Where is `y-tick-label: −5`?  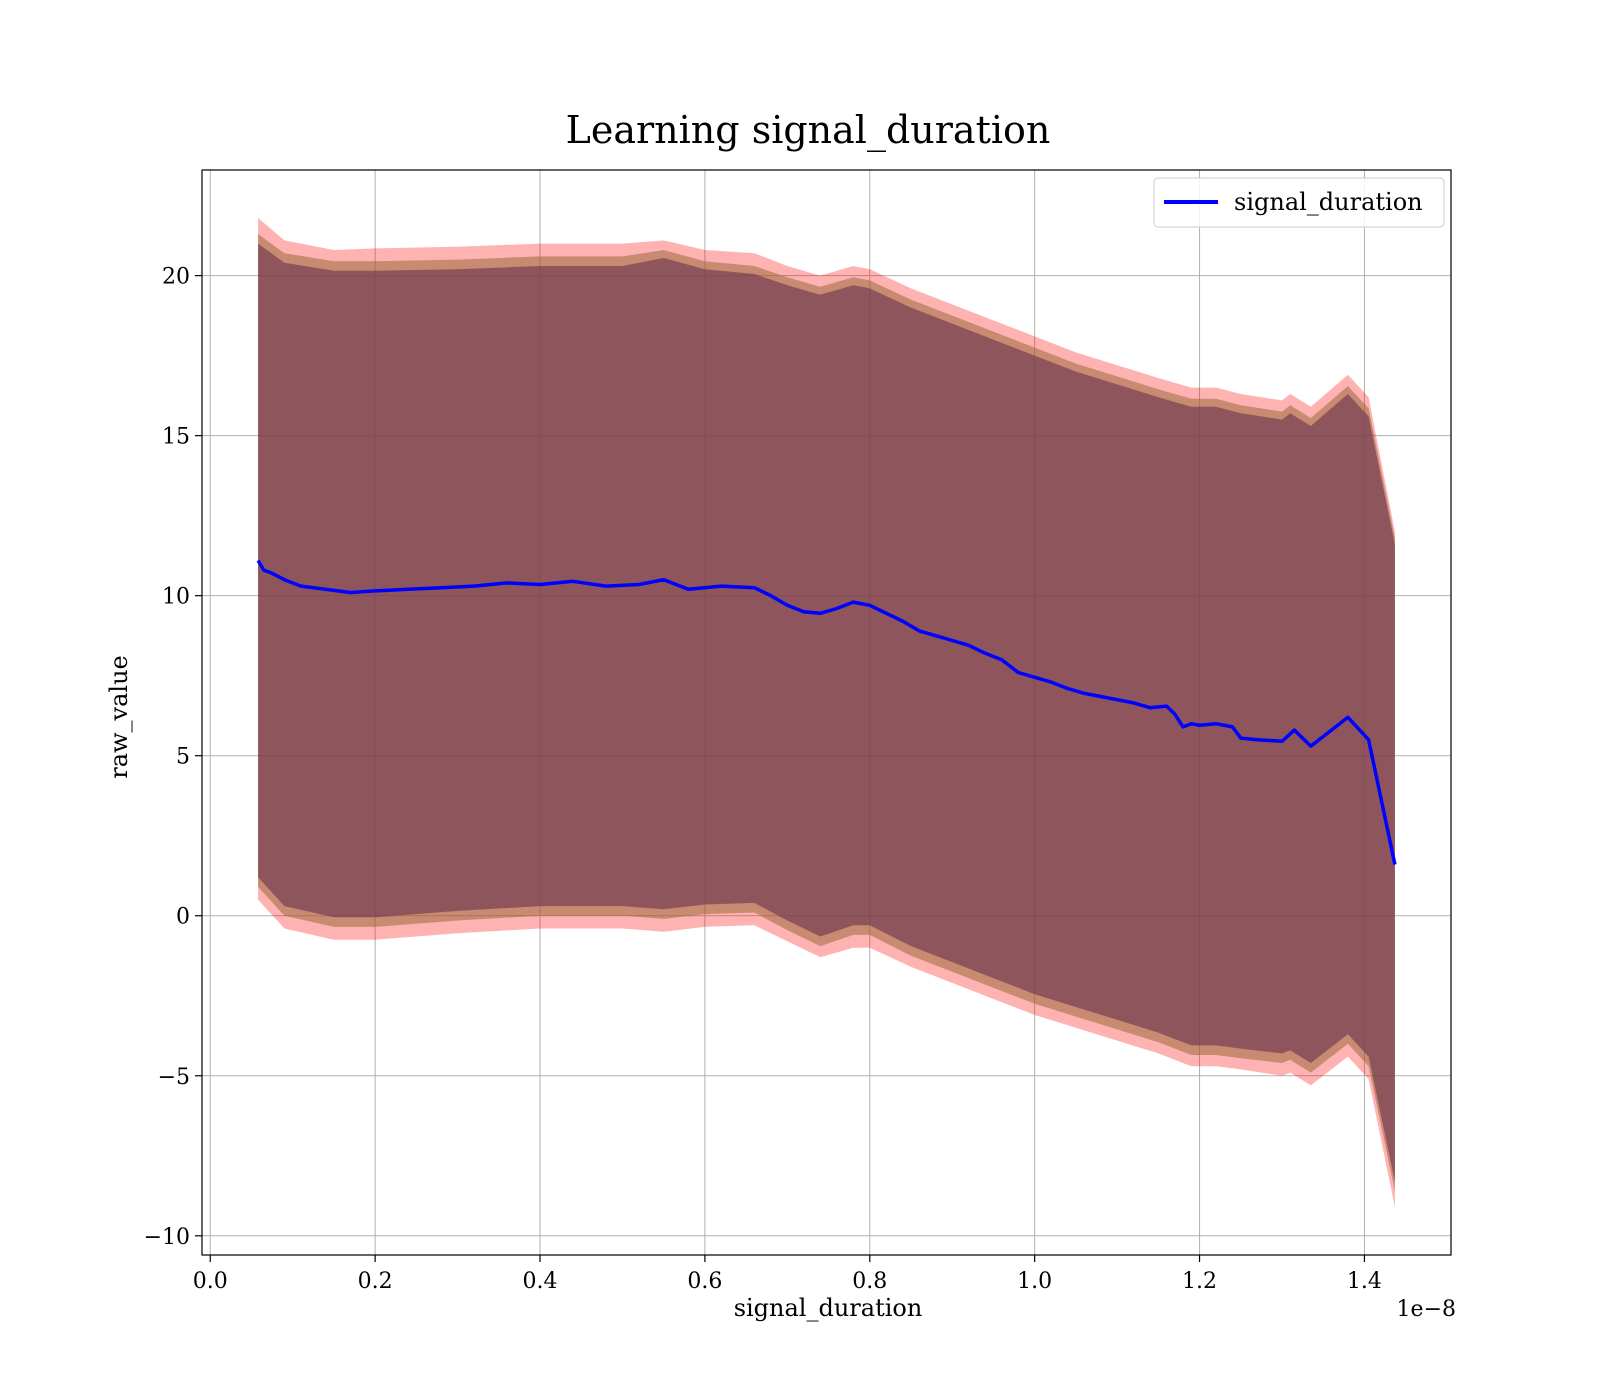 y-tick-label: −5 is located at coordinates (174, 1077).